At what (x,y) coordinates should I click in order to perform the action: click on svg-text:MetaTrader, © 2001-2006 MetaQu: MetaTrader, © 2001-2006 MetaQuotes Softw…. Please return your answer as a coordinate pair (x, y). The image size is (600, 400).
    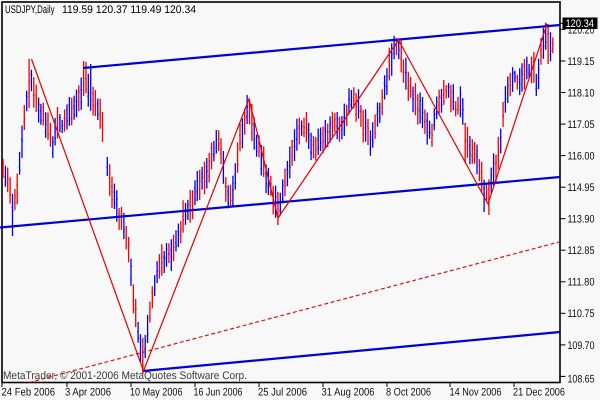
    Looking at the image, I should click on (125, 376).